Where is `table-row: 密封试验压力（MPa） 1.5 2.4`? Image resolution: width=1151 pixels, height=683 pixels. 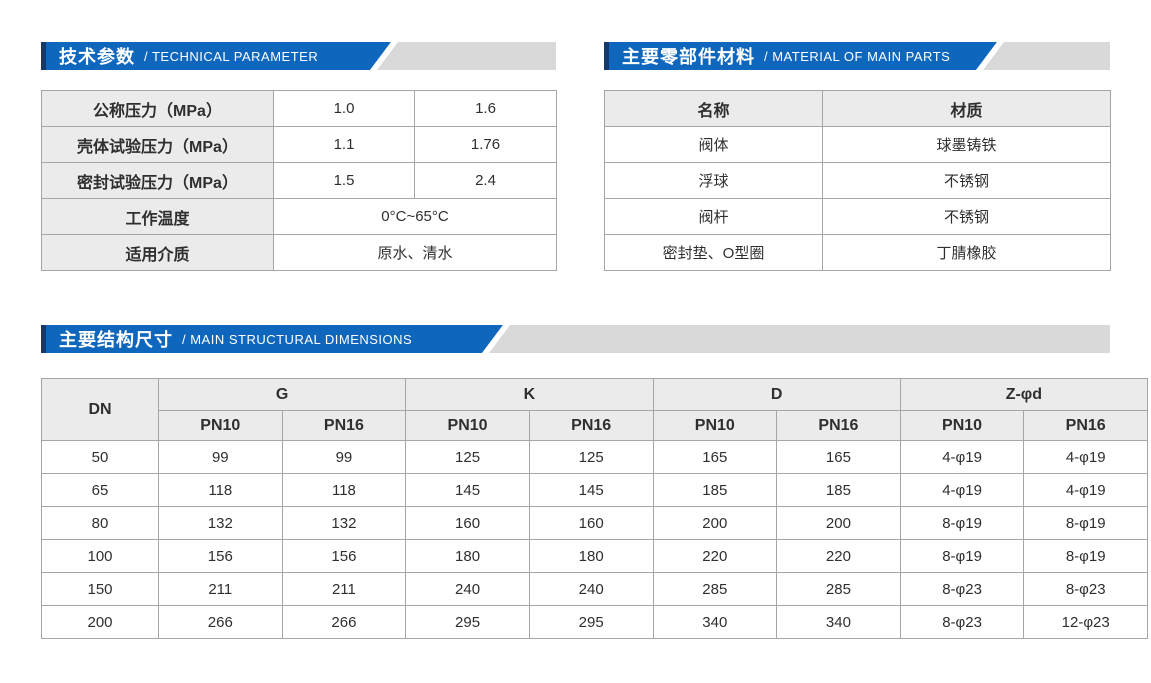 table-row: 密封试验压力（MPa） 1.5 2.4 is located at coordinates (299, 180).